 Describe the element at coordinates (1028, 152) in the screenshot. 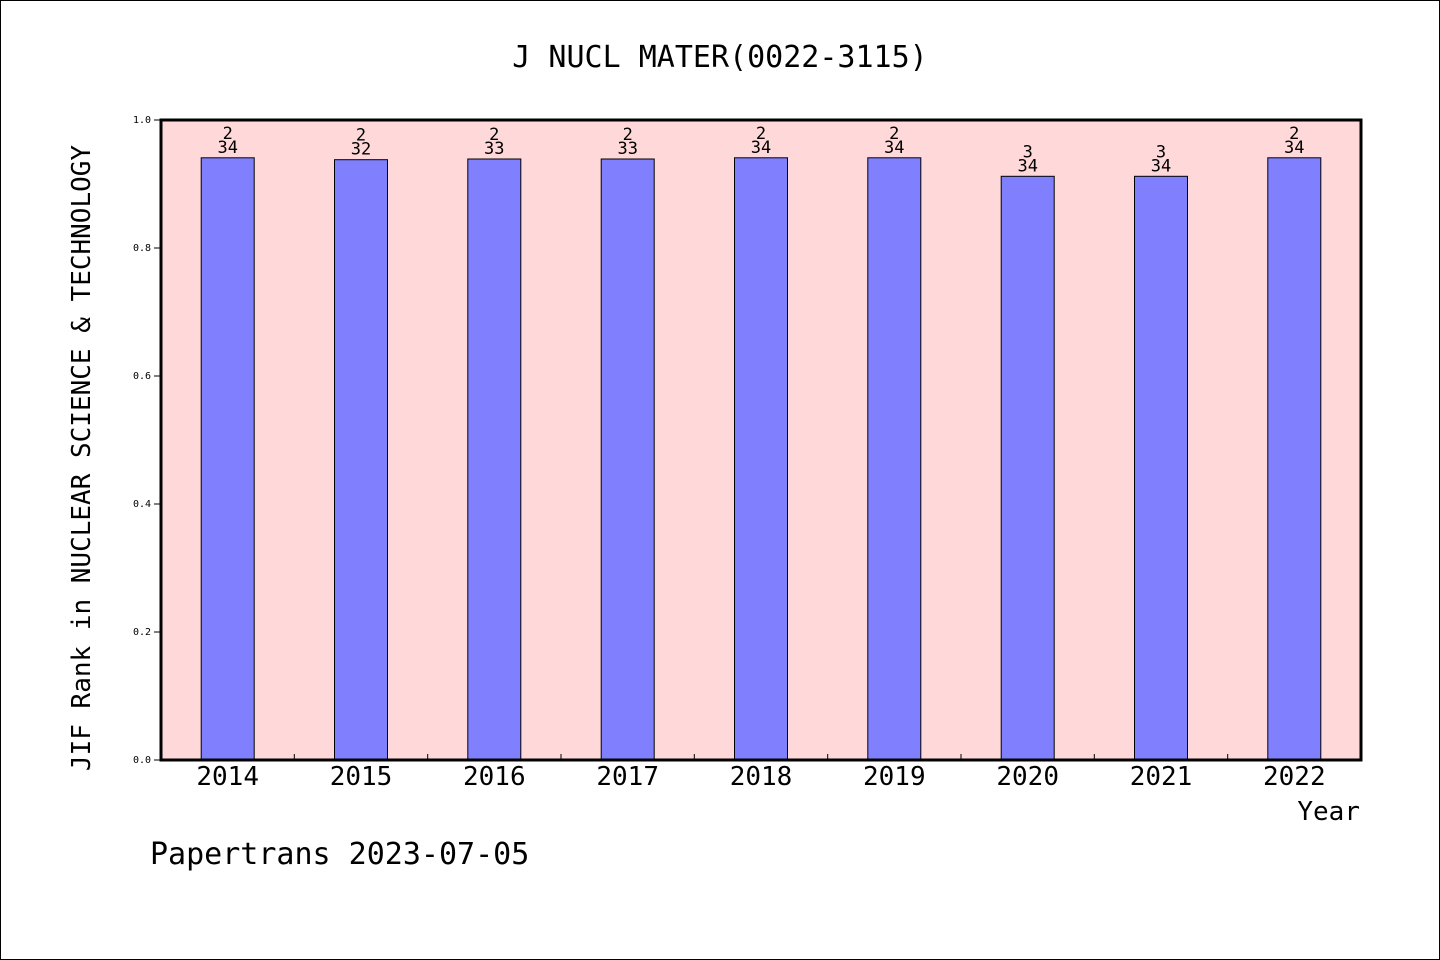

I see `bar-rank-label-2020: 3` at that location.